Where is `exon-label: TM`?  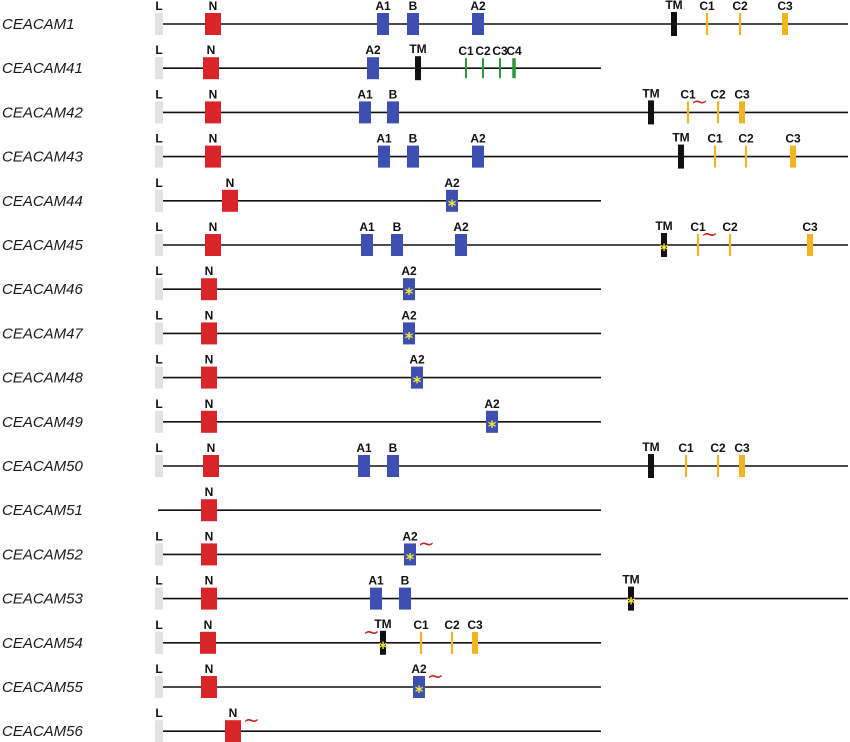
exon-label: TM is located at coordinates (630, 580).